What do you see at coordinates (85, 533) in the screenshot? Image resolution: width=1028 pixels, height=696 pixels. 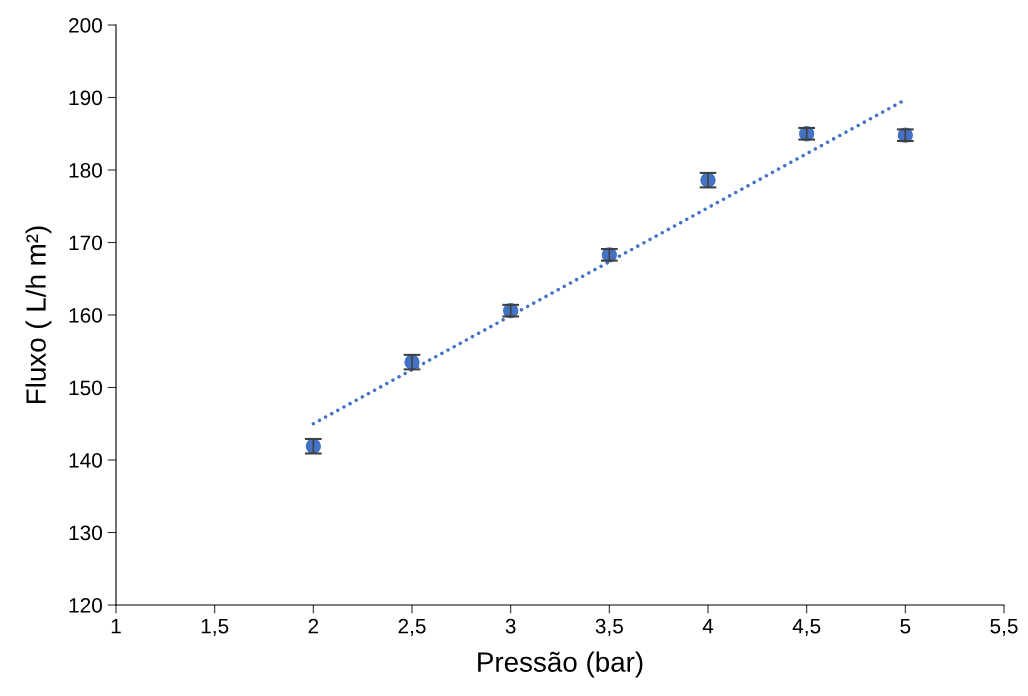 I see `y-tick-label: 130` at bounding box center [85, 533].